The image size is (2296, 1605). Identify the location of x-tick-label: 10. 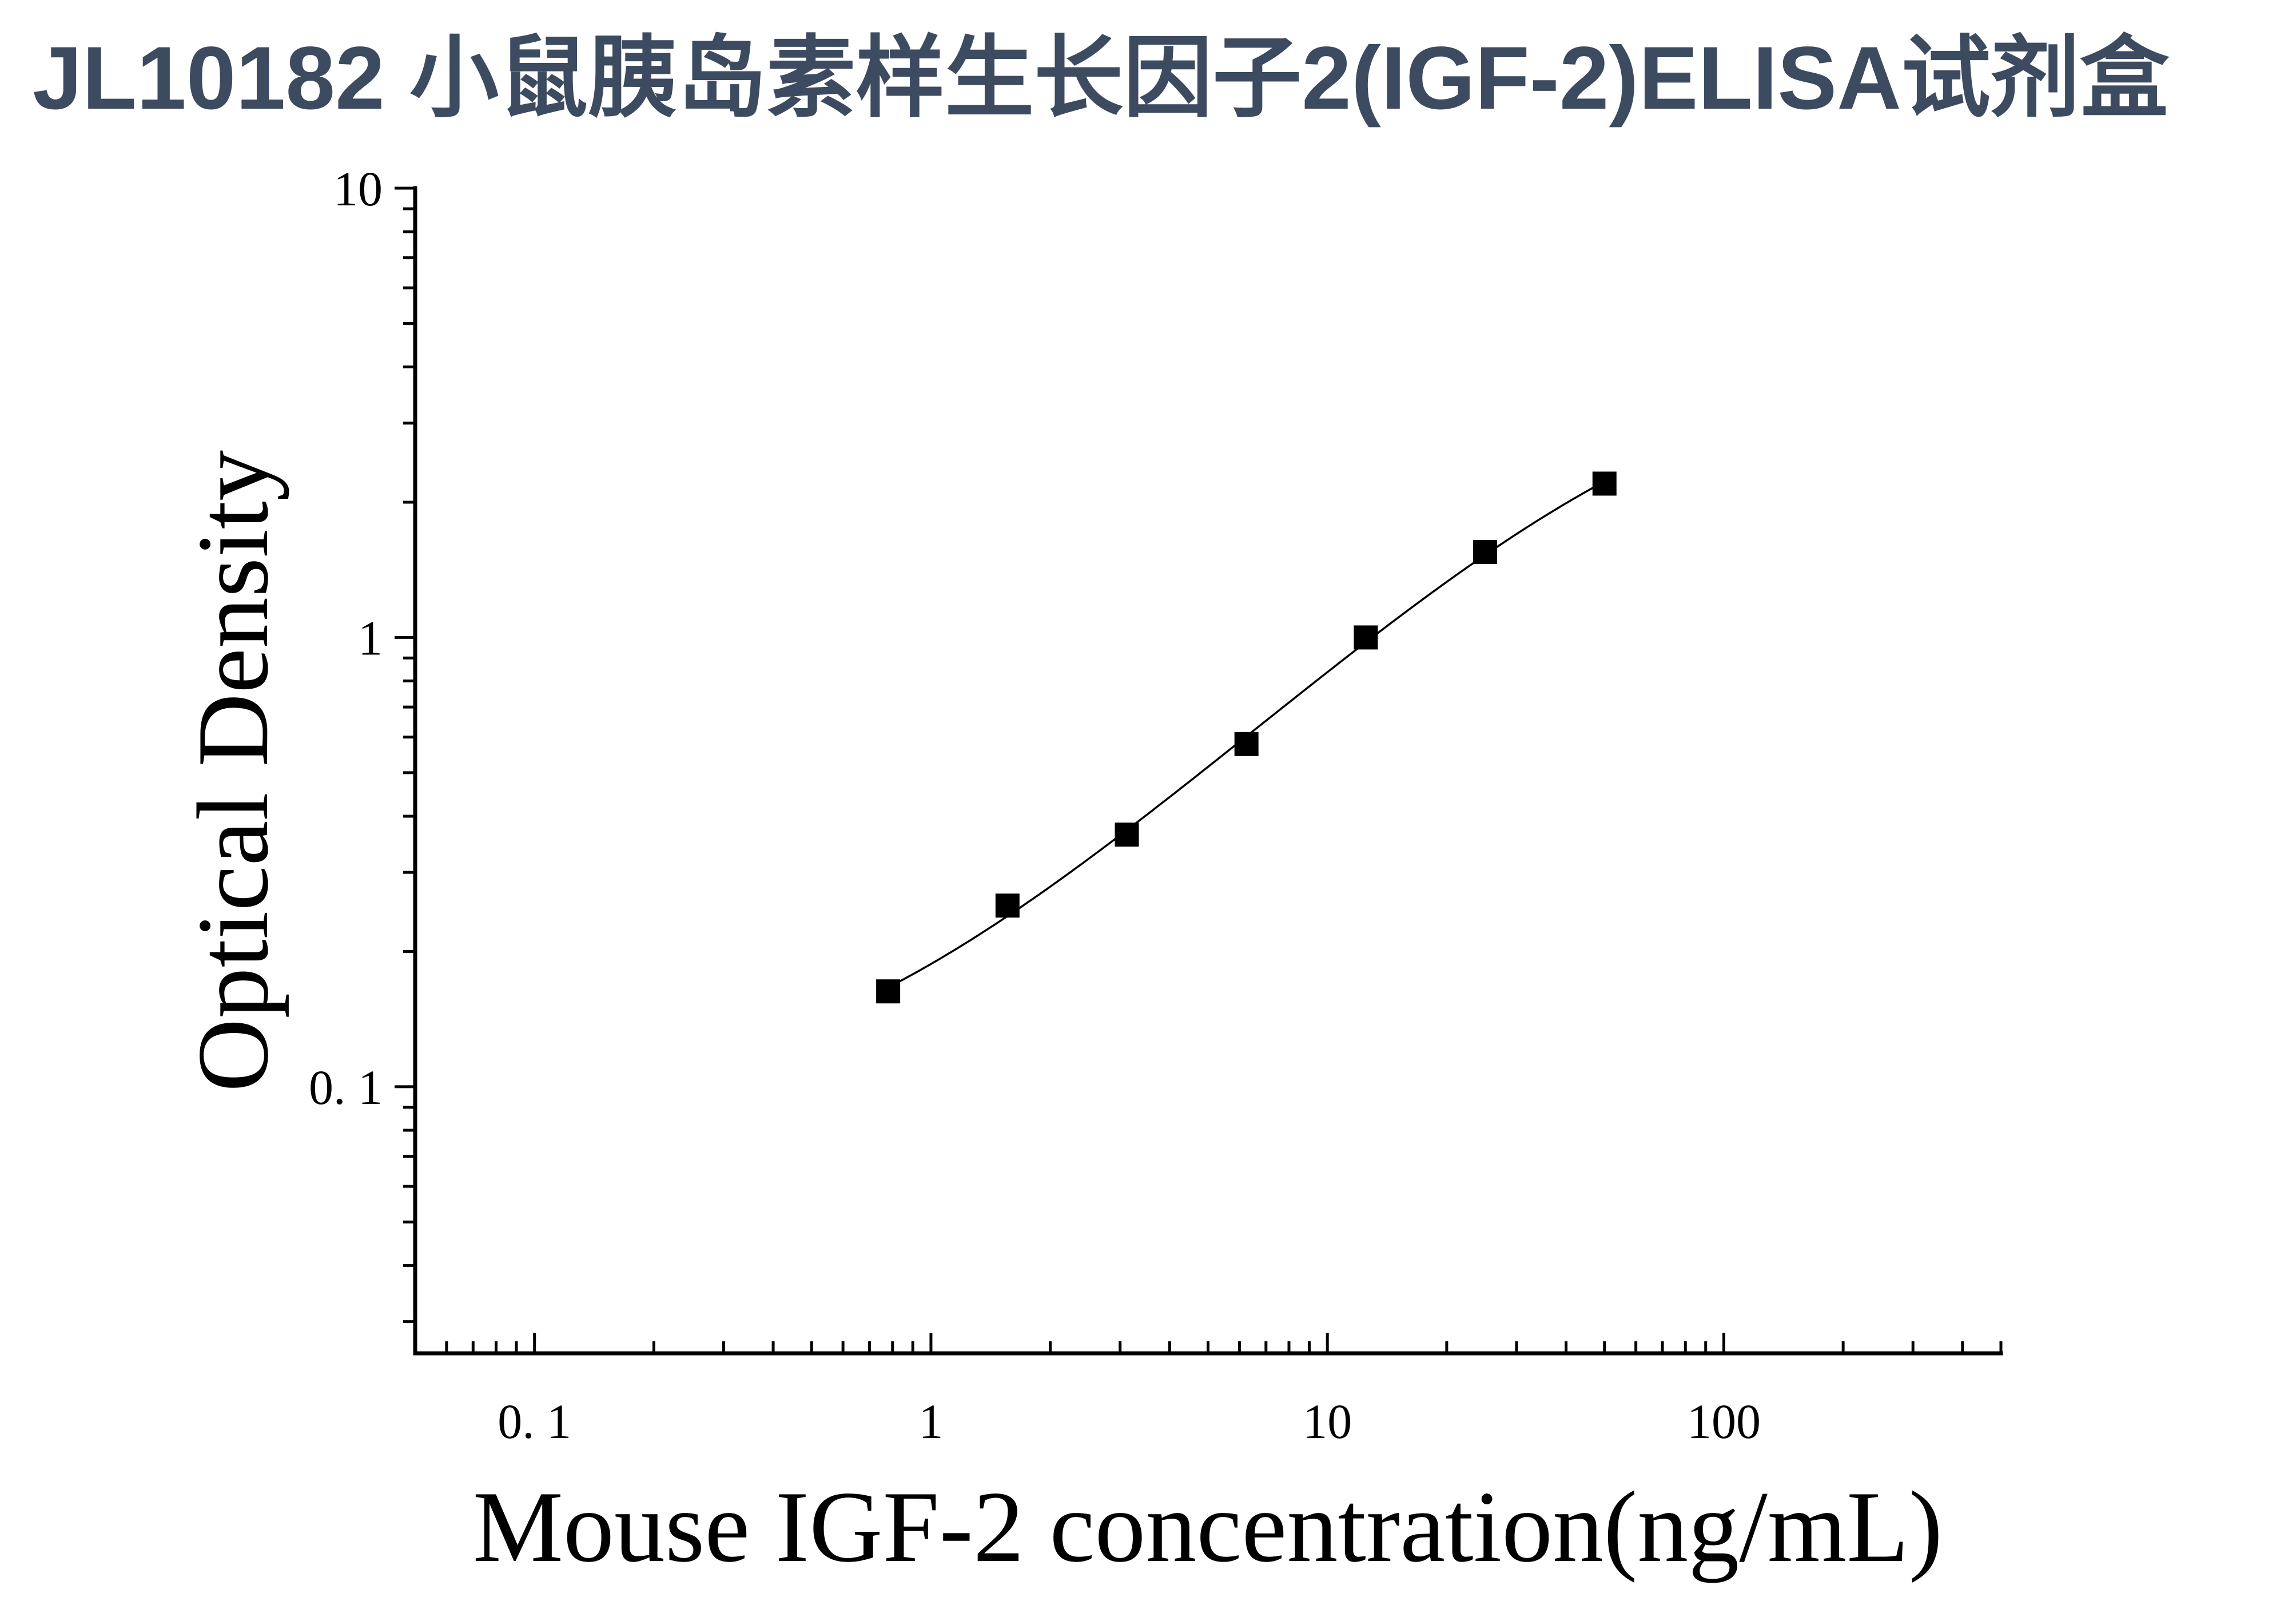
(1328, 1421).